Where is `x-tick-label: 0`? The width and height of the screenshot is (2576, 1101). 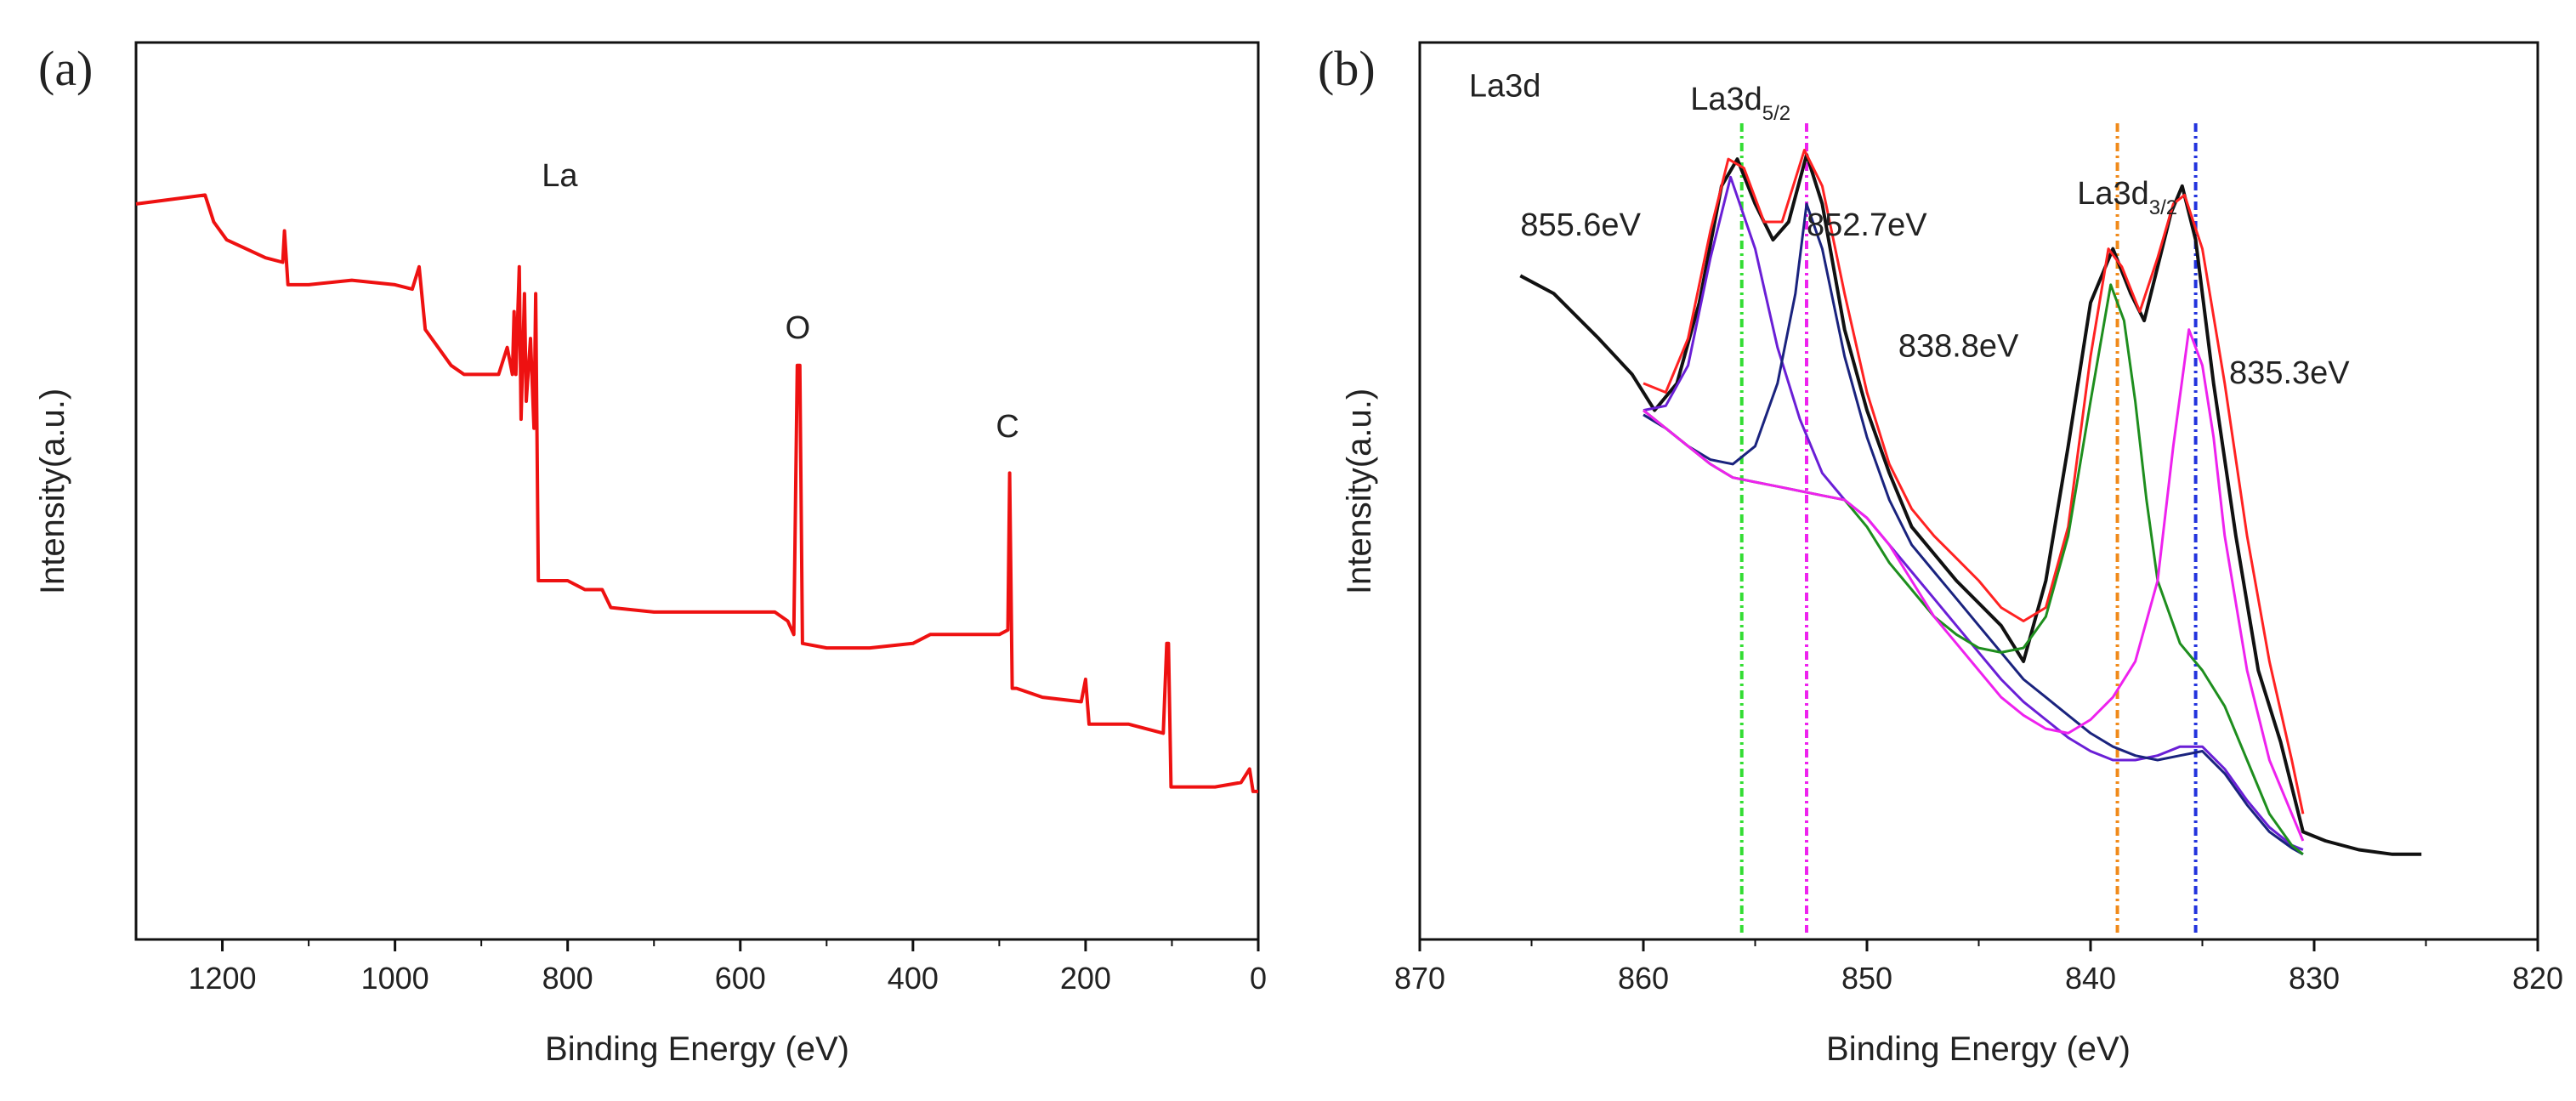 x-tick-label: 0 is located at coordinates (1258, 978).